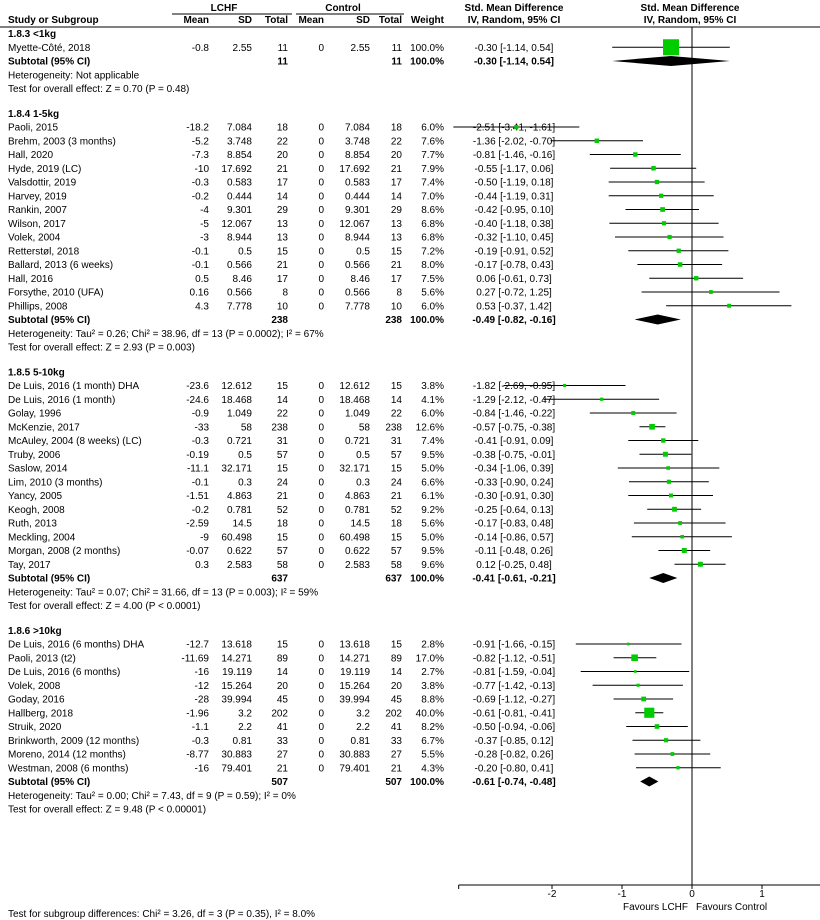  What do you see at coordinates (283, 672) in the screenshot?
I see `lchf-total-value: 14` at bounding box center [283, 672].